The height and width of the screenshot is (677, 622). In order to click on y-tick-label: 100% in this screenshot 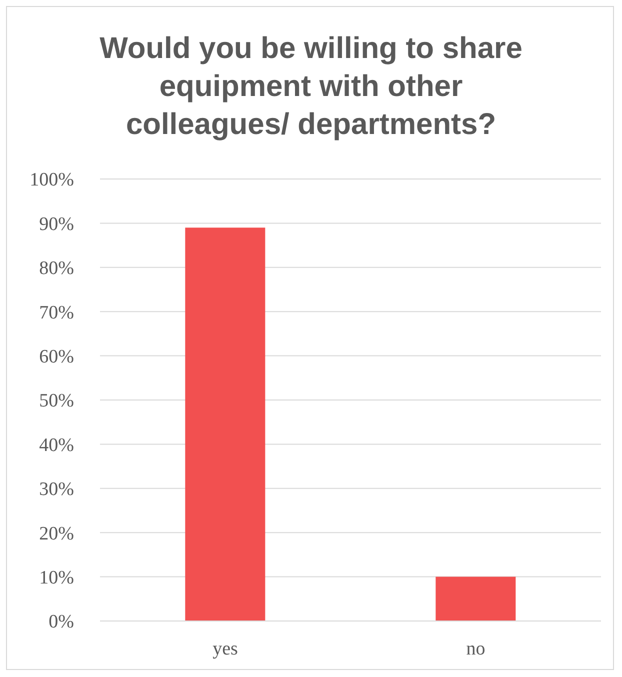, I will do `click(52, 180)`.